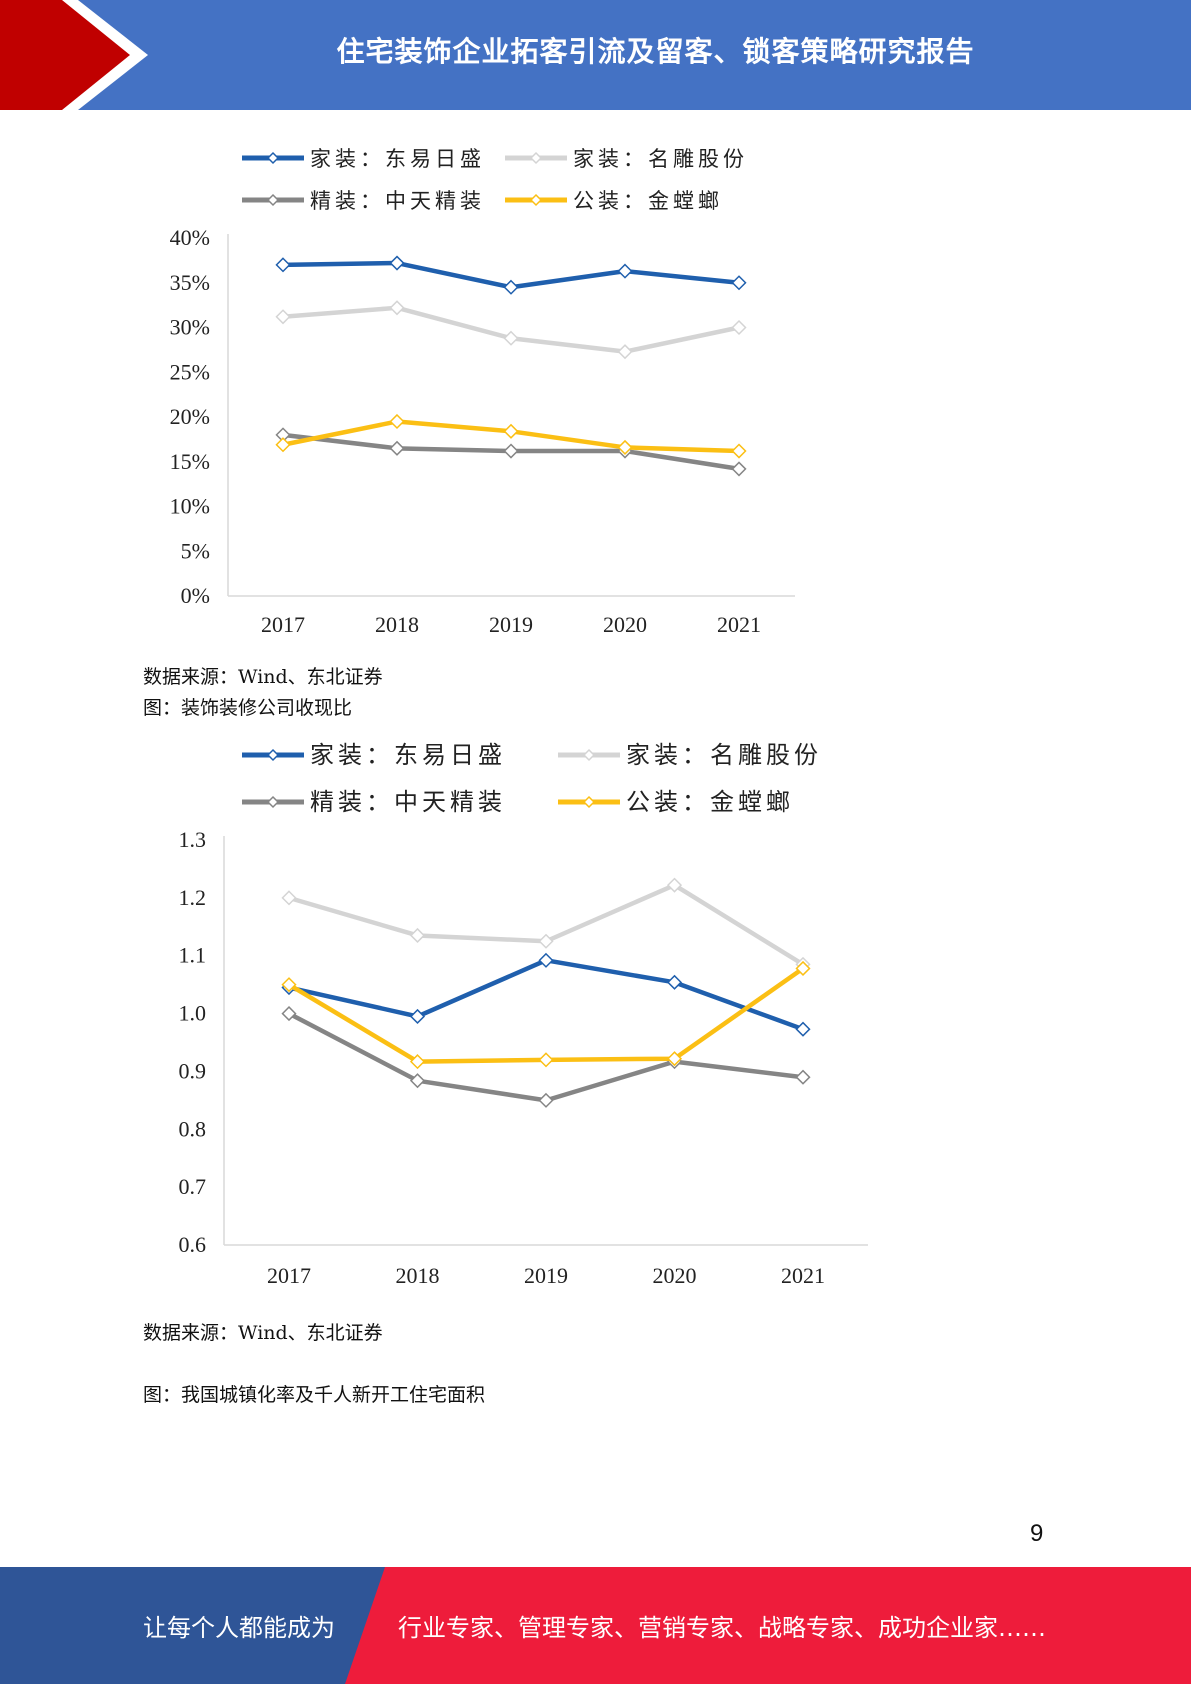  I want to click on chart-2-y-tick-label: 1.2, so click(193, 897).